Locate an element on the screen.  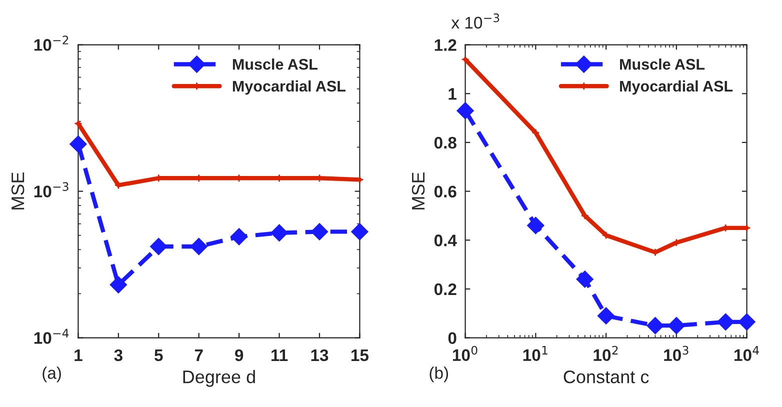
y-tick-label: 0 is located at coordinates (452, 338).